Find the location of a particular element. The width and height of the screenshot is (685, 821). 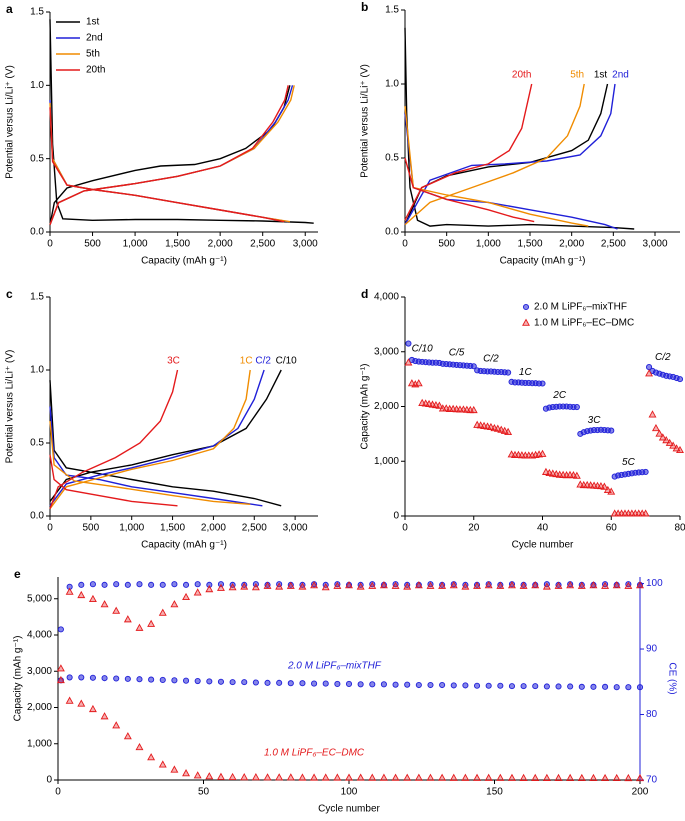

x-tick-label: 3,000 is located at coordinates (305, 244).